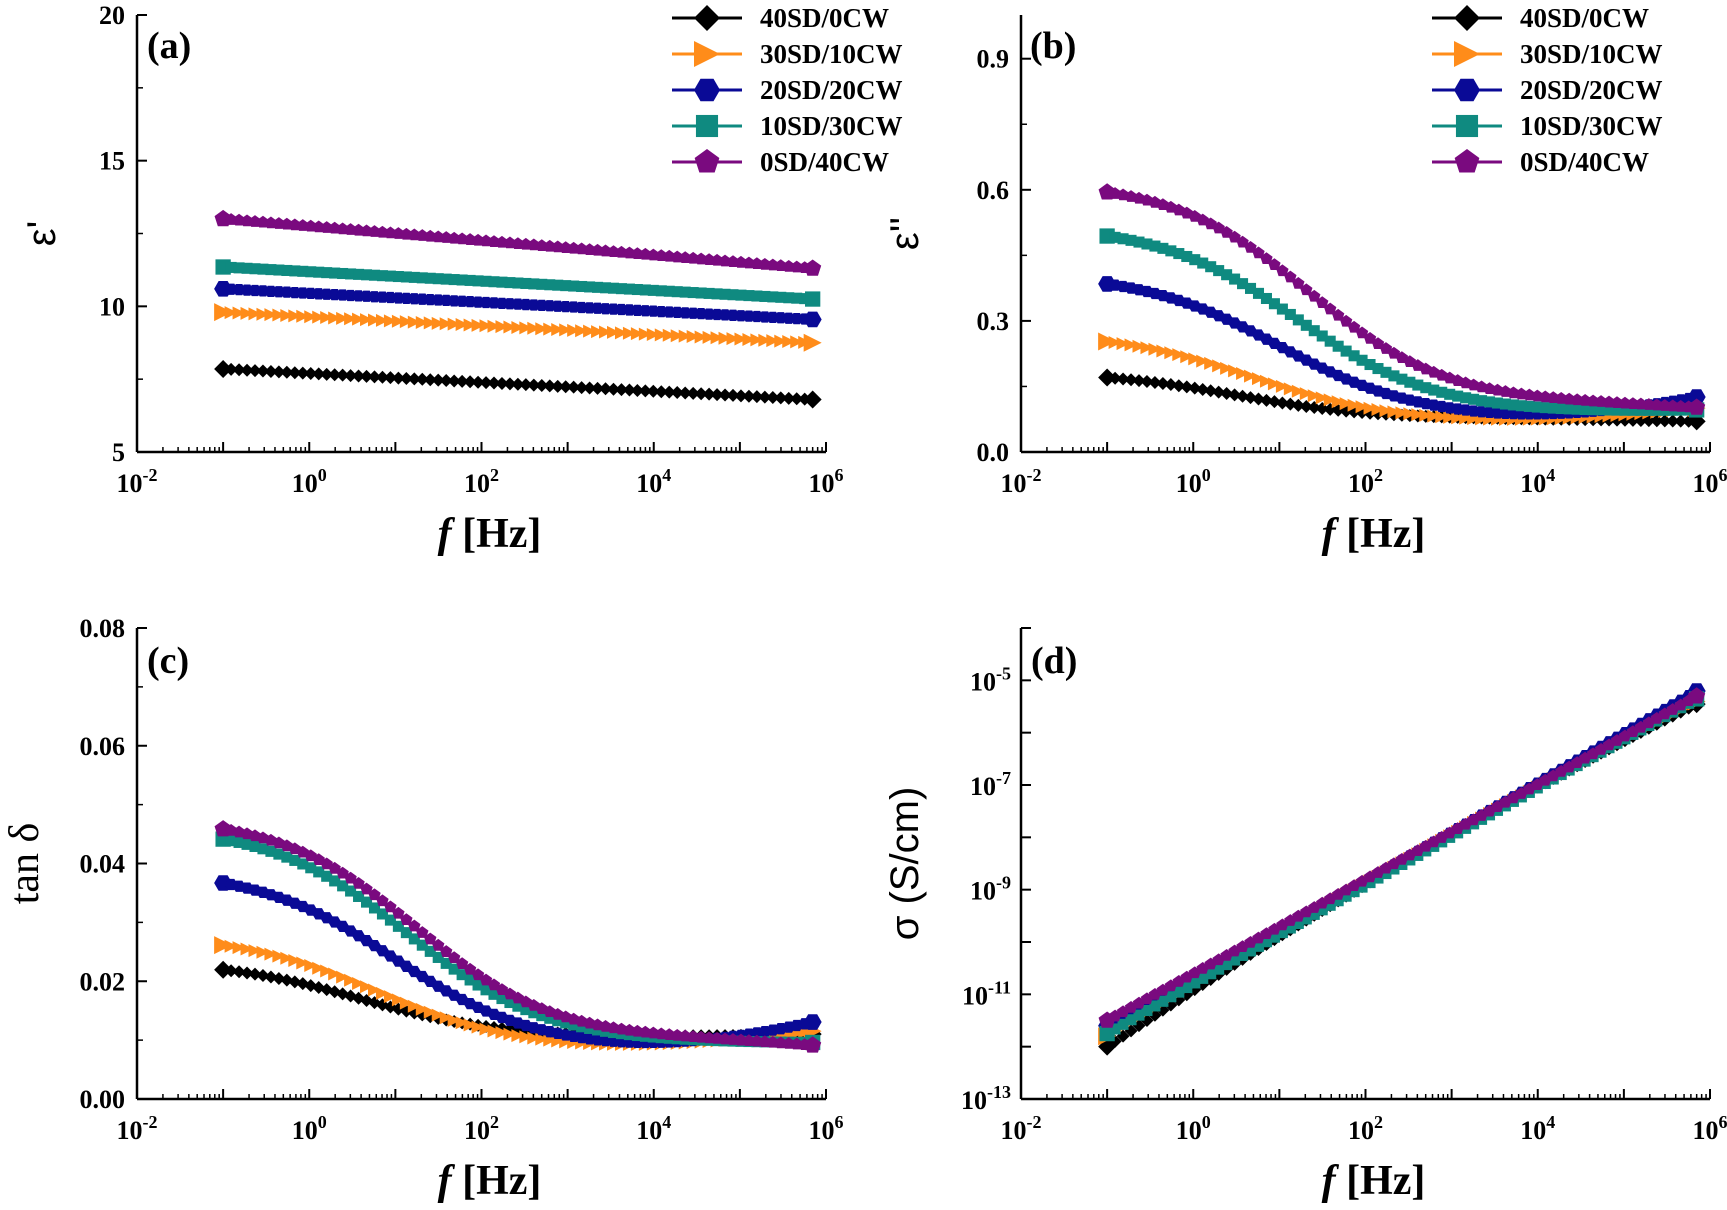  I want to click on legend-item: 0SD/40CW, so click(780, 162).